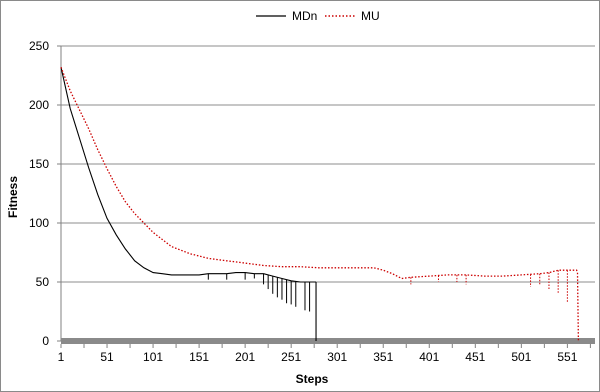 The width and height of the screenshot is (600, 392). What do you see at coordinates (107, 357) in the screenshot?
I see `x-tick-label: 51` at bounding box center [107, 357].